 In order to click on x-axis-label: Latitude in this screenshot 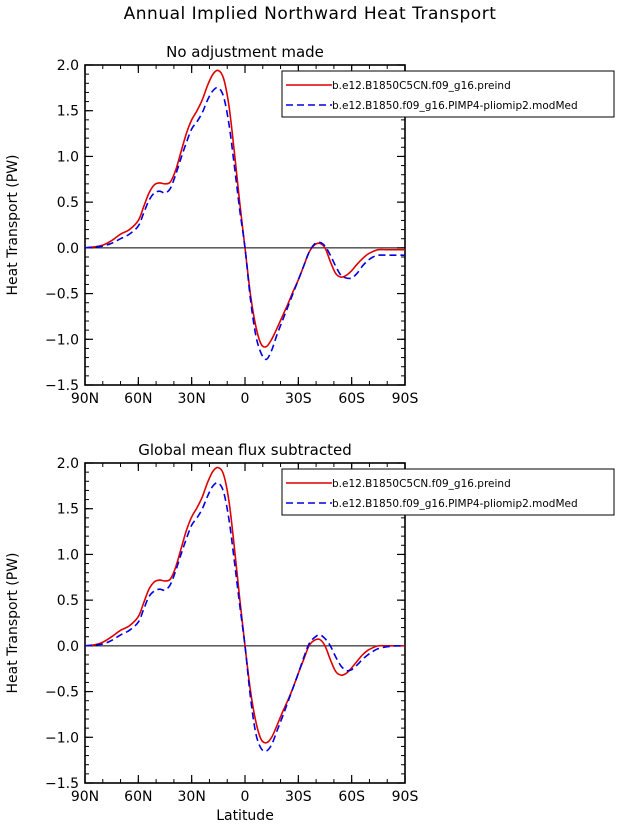, I will do `click(245, 814)`.